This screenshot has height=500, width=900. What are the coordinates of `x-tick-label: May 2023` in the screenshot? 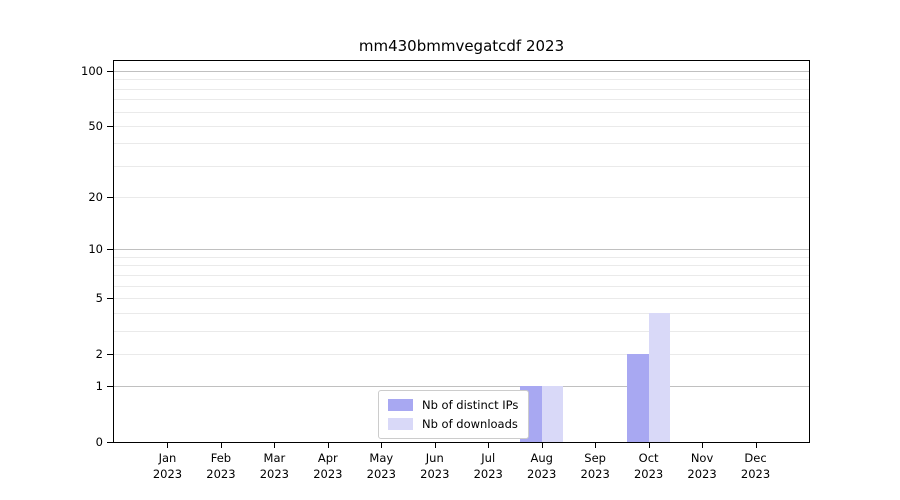 It's located at (381, 466).